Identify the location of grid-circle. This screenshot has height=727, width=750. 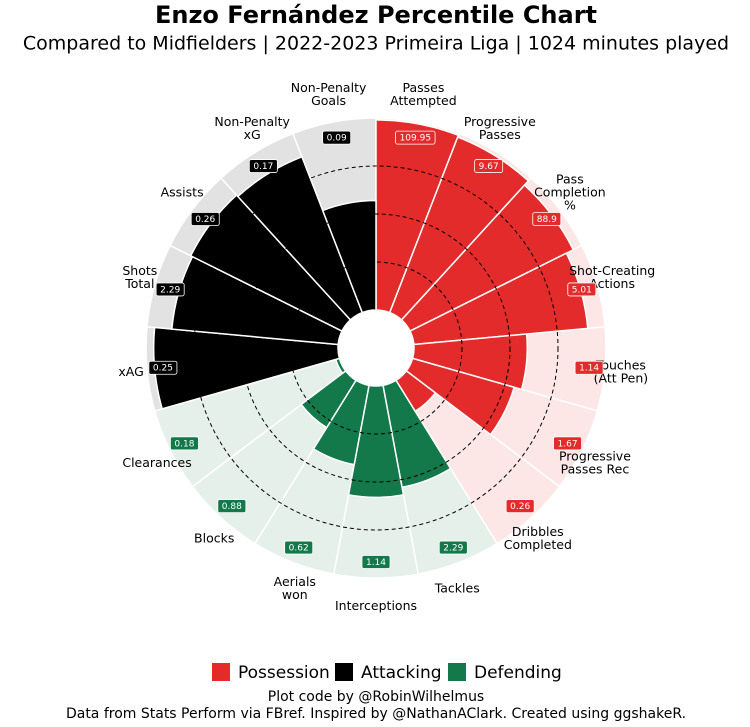
(376, 348).